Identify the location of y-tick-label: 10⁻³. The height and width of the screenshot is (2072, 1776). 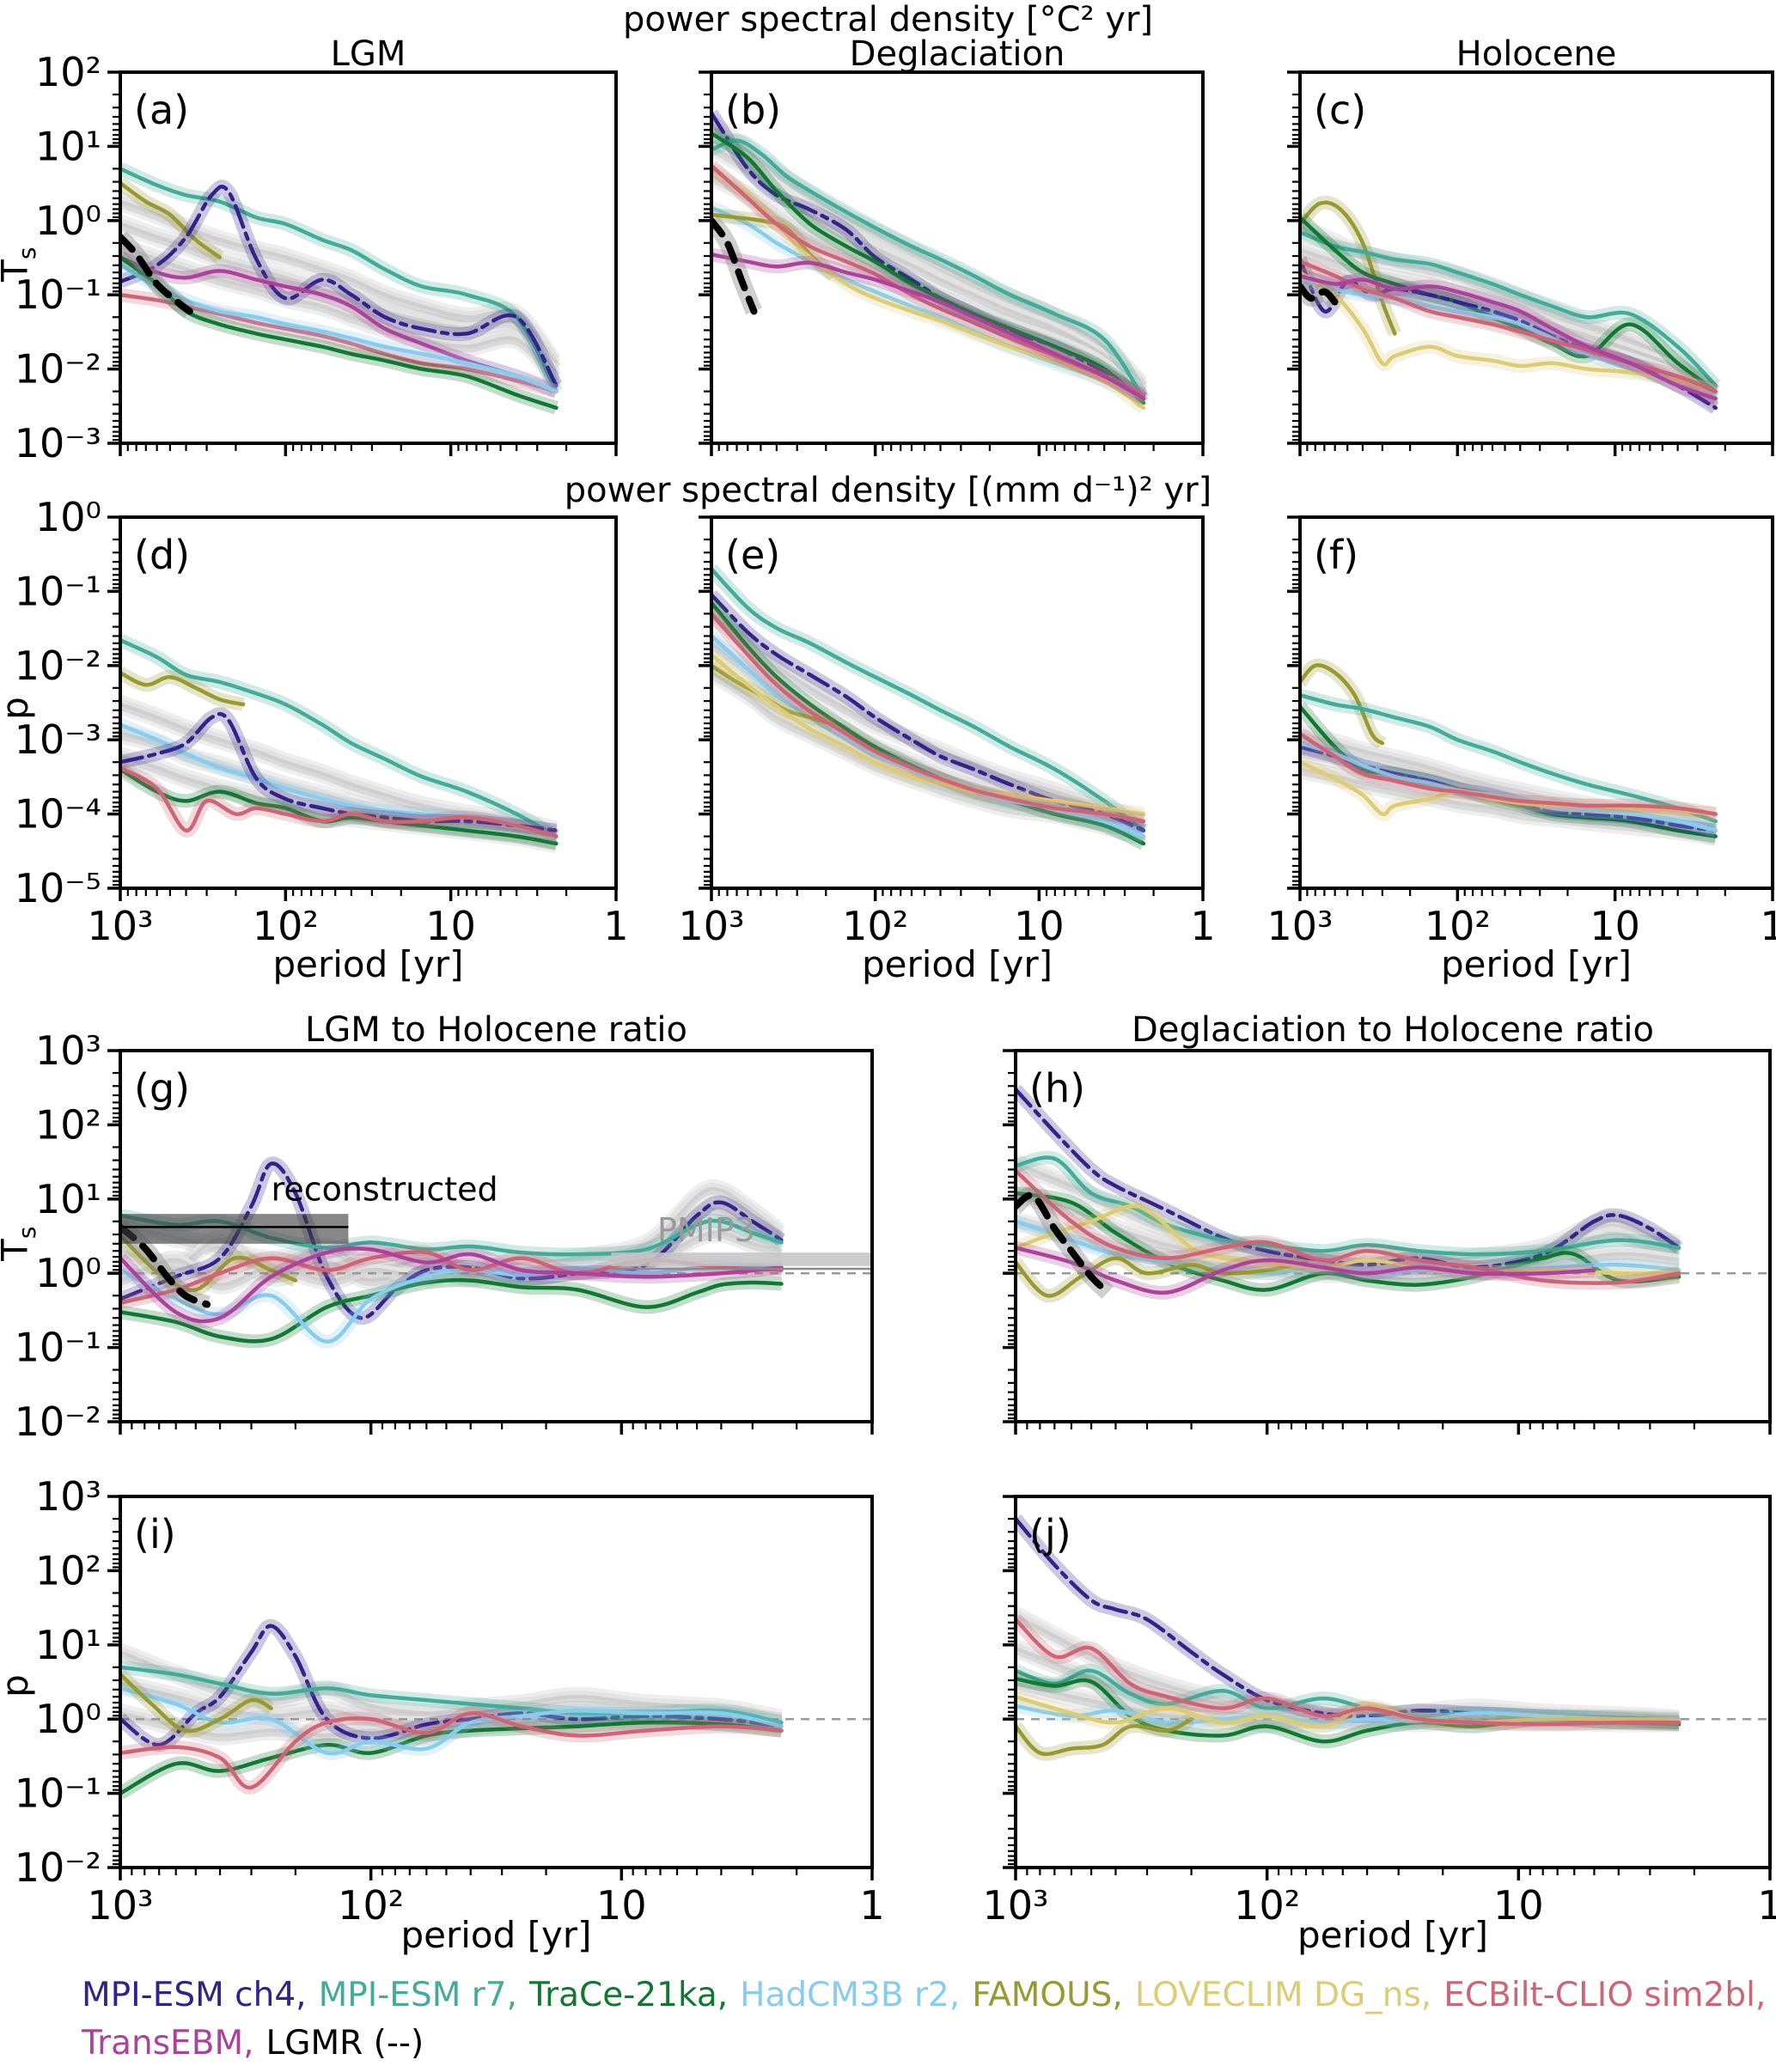
(58, 443).